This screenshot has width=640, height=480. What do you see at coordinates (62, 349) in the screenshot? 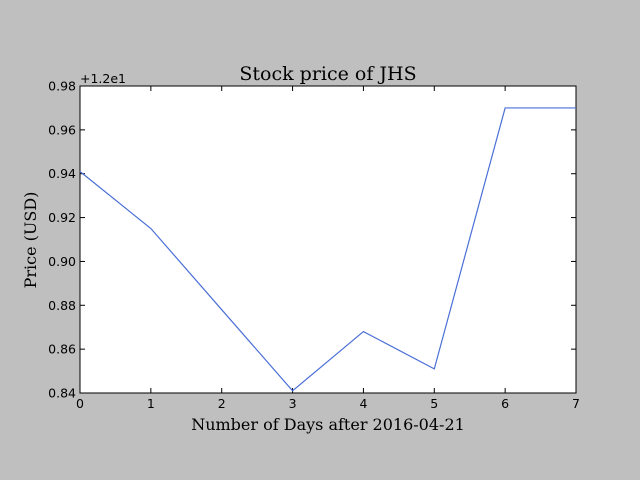
I see `y-tick-label: 0.86` at bounding box center [62, 349].